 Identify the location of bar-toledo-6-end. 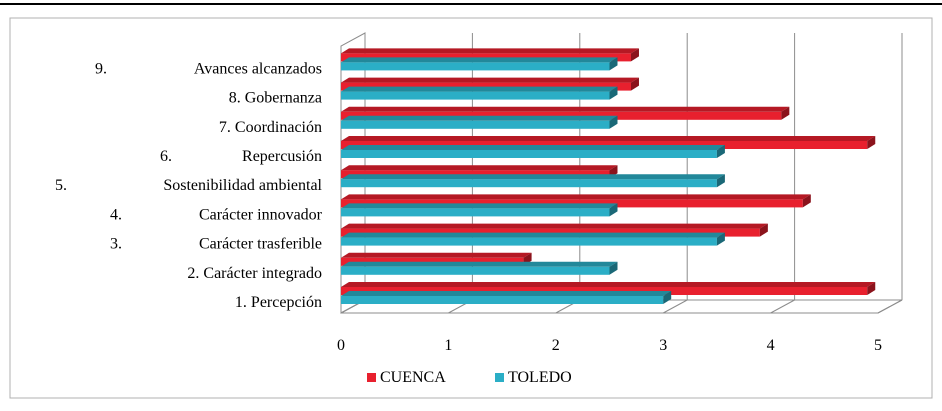
(720, 151).